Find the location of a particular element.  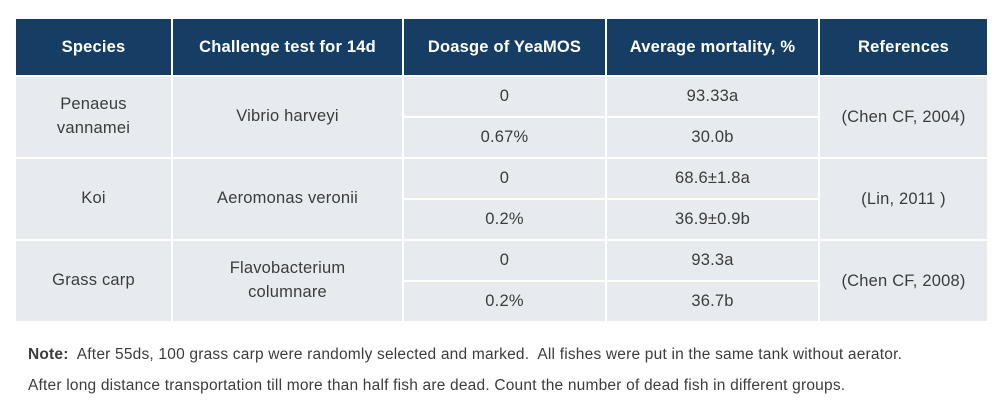

col-header-dosage: Doasge of YeaMOS is located at coordinates (504, 47).